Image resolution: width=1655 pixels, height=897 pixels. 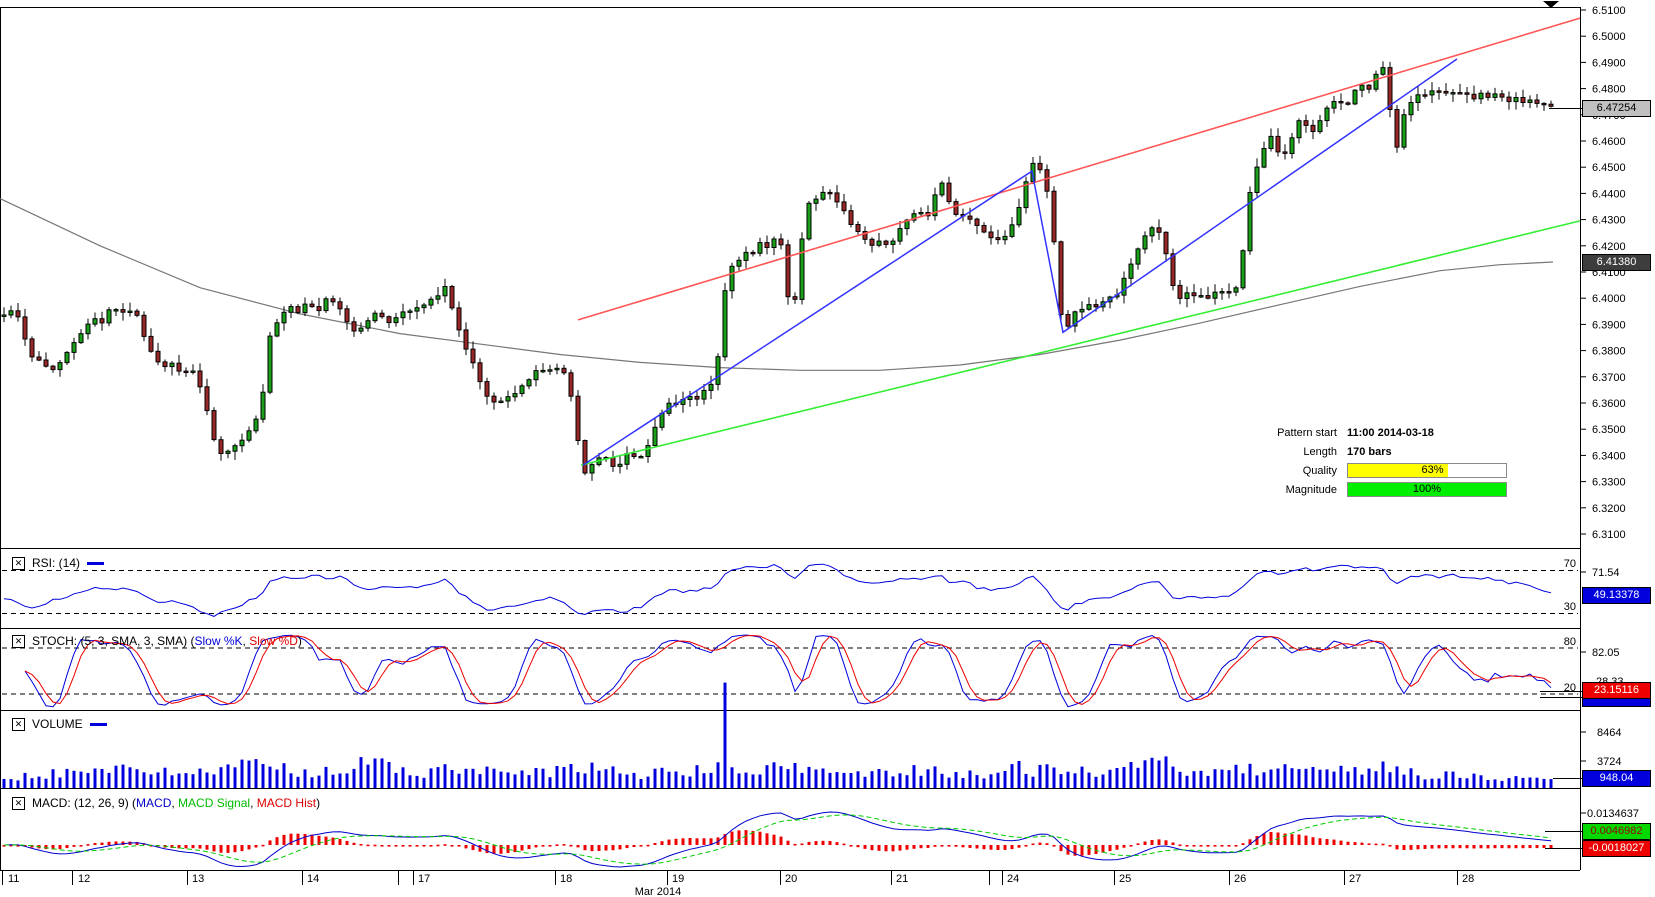 I want to click on macd-histogram, so click(x=777, y=843).